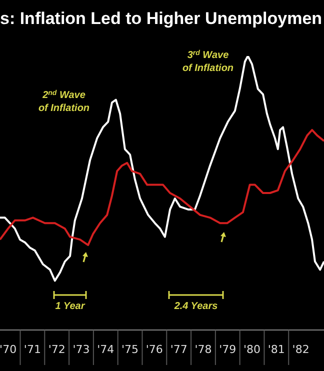 This screenshot has width=324, height=371. Describe the element at coordinates (301, 349) in the screenshot. I see `x-tick-label: '82` at that location.